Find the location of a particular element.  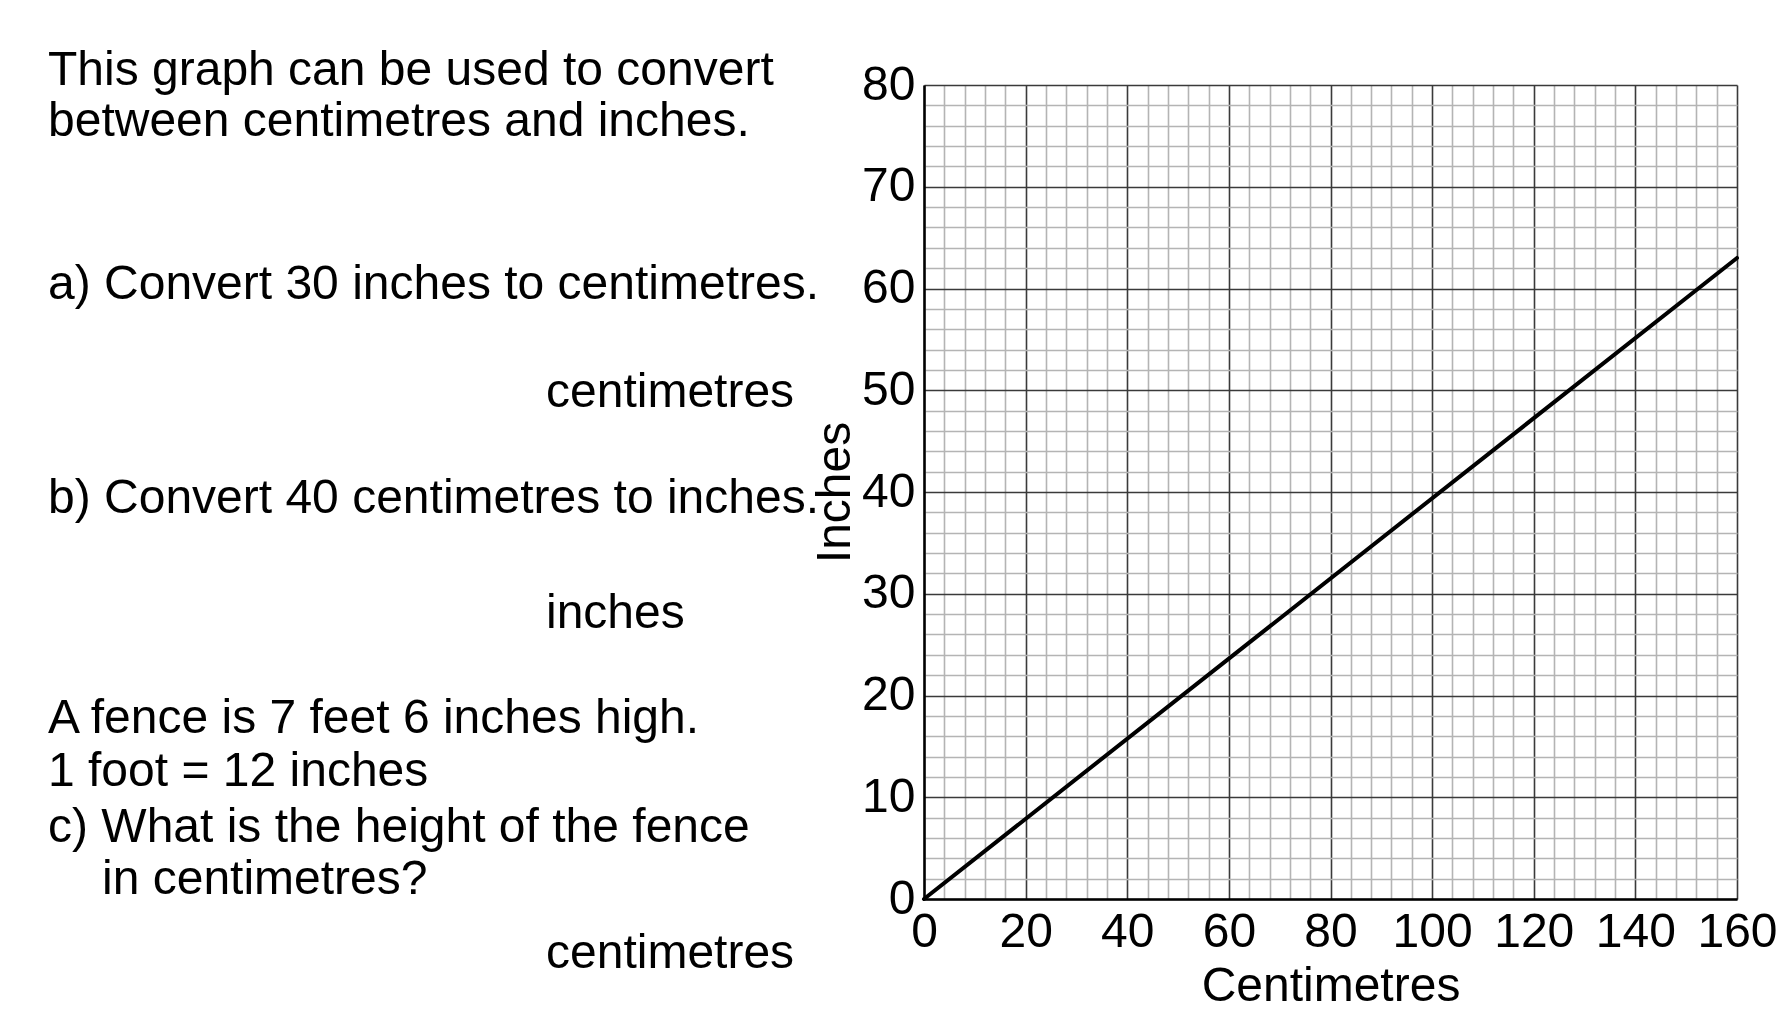

y-tick-label: 50 is located at coordinates (889, 388).